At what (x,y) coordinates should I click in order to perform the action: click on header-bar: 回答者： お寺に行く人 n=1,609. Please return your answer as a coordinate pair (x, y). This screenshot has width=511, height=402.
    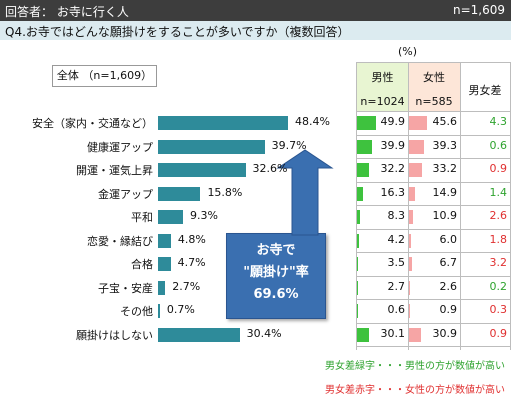
    Looking at the image, I should click on (255, 10).